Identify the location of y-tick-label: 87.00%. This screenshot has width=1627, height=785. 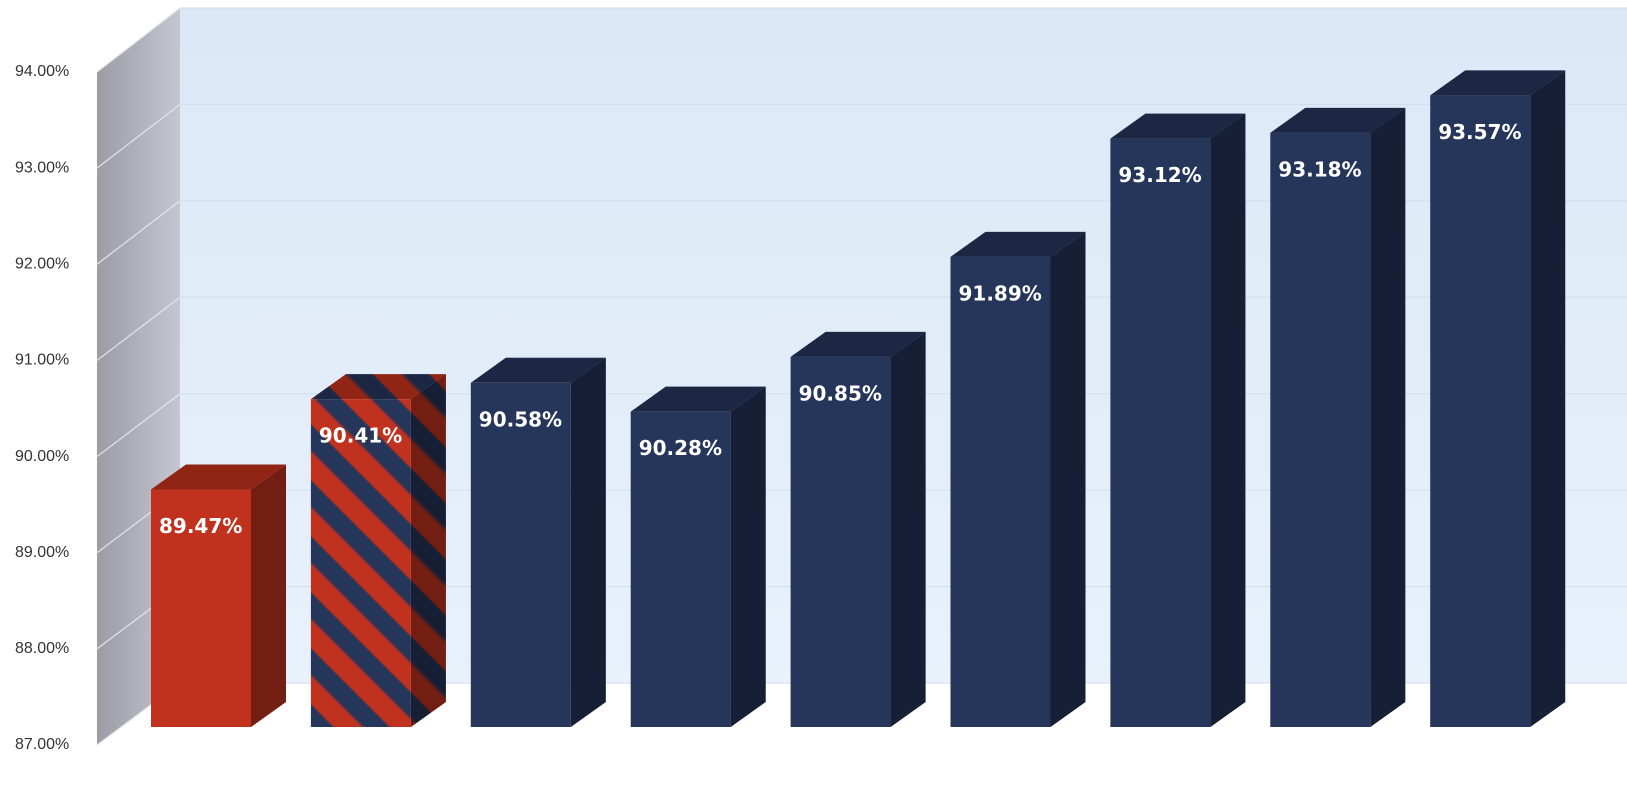
(42, 744).